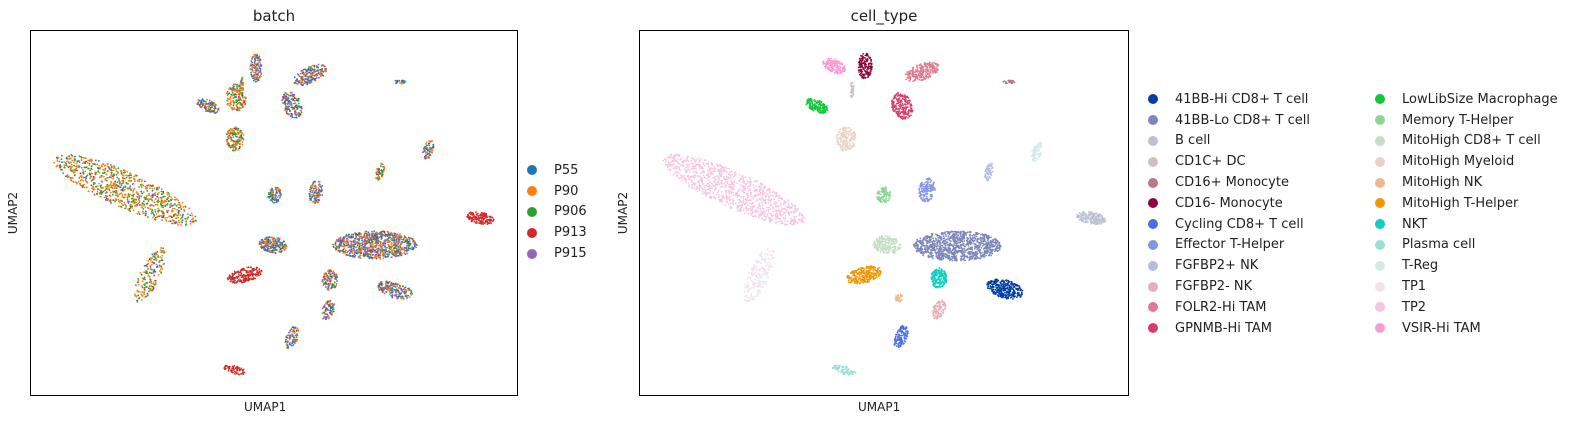 The image size is (1582, 429). I want to click on legend-item: 41BB-Lo CD8+ T cell, so click(1229, 120).